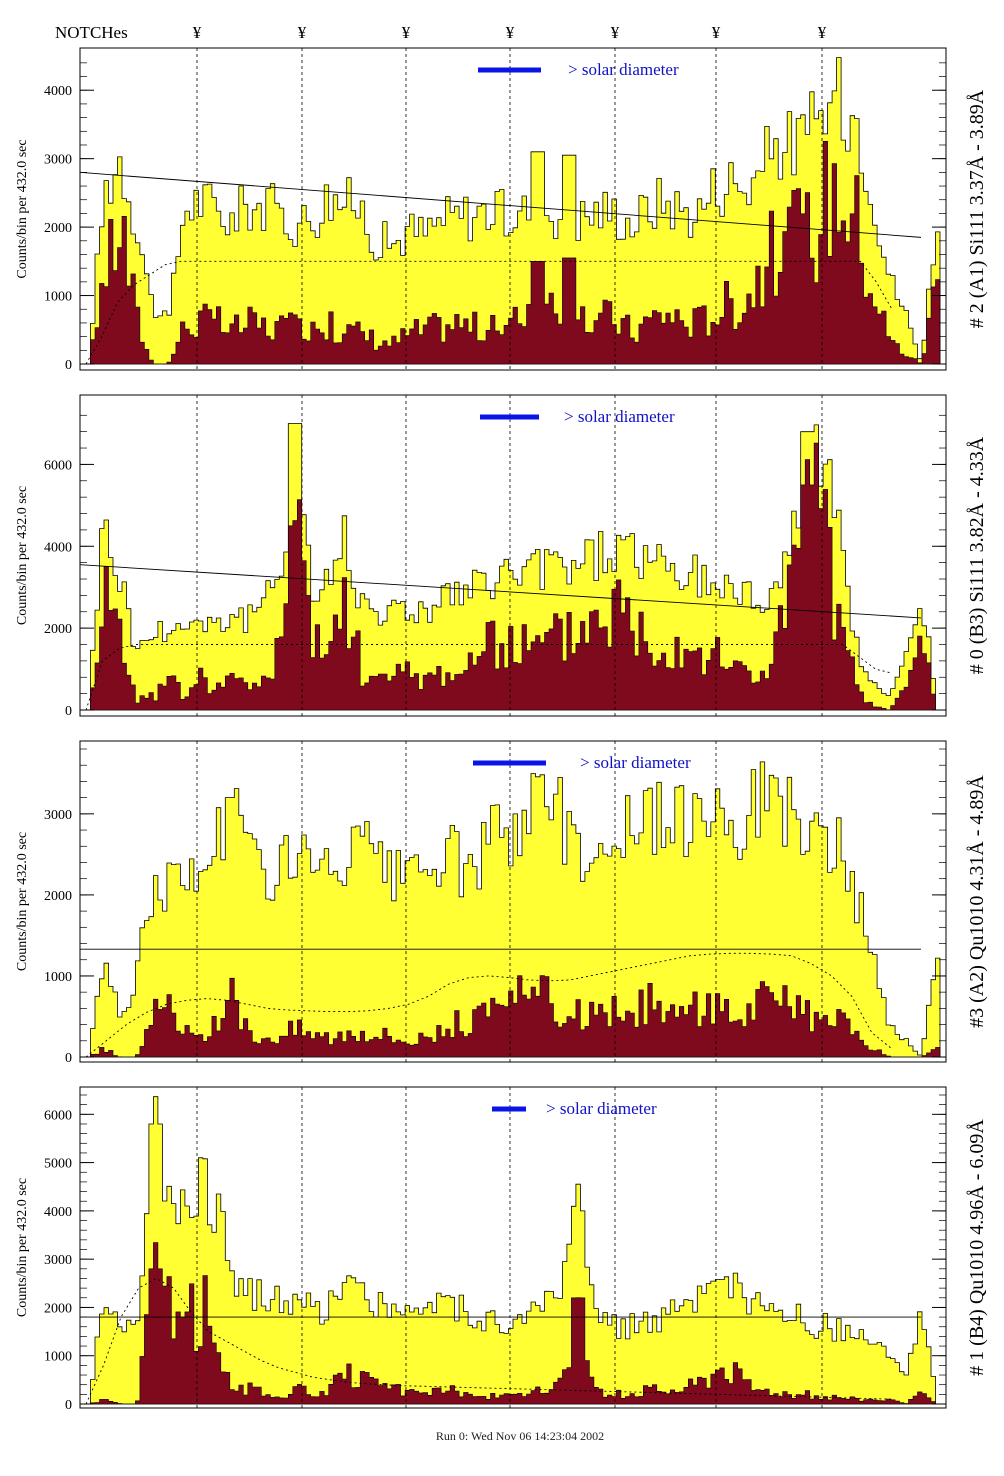 The image size is (1004, 1476). I want to click on notch-symbol-7: ¥, so click(822, 32).